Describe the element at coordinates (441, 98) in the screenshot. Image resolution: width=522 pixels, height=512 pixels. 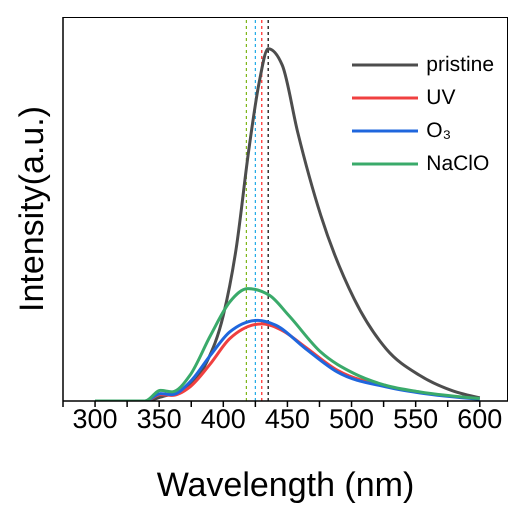
I see `legend-label: UV` at that location.